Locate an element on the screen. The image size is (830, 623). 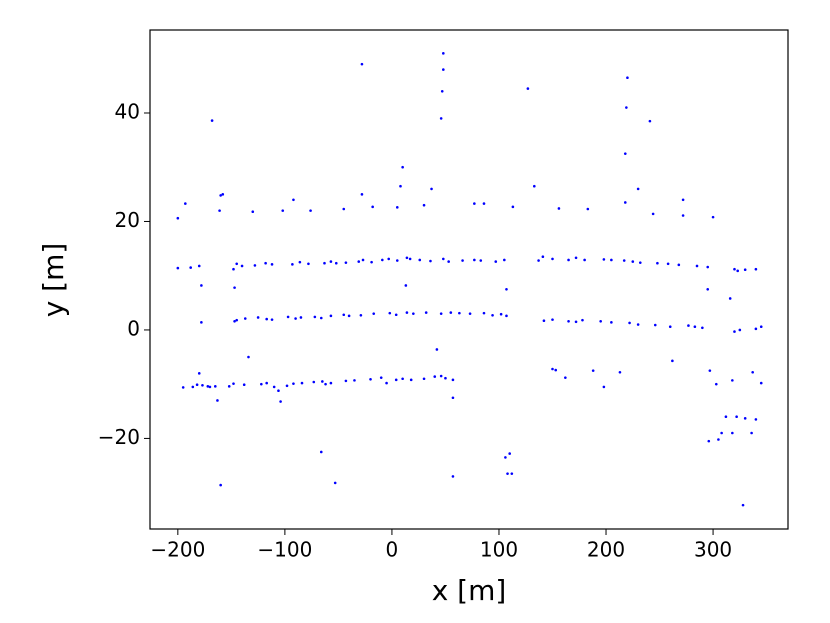
y-tick-label: 20 is located at coordinates (127, 220).